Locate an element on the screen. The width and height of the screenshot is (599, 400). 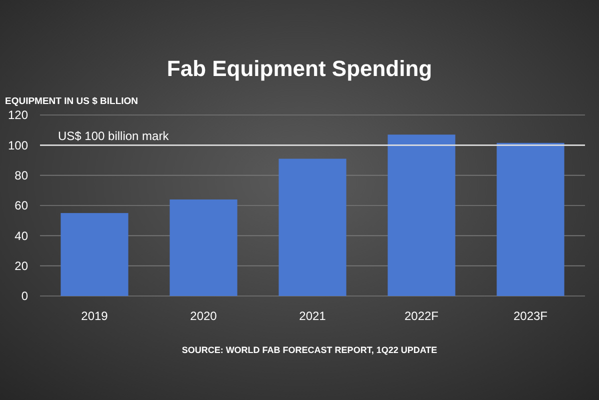
y-axis-title: EQUIPMENT IN US $ BILLION is located at coordinates (71, 101).